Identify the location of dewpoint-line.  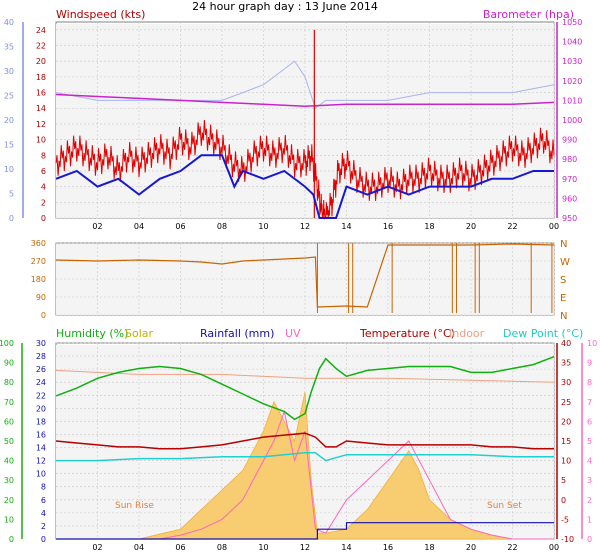
(305, 457).